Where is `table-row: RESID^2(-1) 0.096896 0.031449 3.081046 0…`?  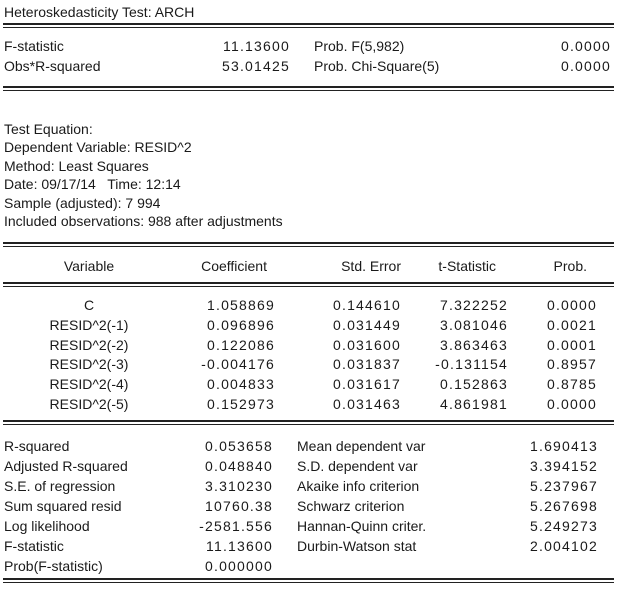
table-row: RESID^2(-1) 0.096896 0.031449 3.081046 0… is located at coordinates (308, 325).